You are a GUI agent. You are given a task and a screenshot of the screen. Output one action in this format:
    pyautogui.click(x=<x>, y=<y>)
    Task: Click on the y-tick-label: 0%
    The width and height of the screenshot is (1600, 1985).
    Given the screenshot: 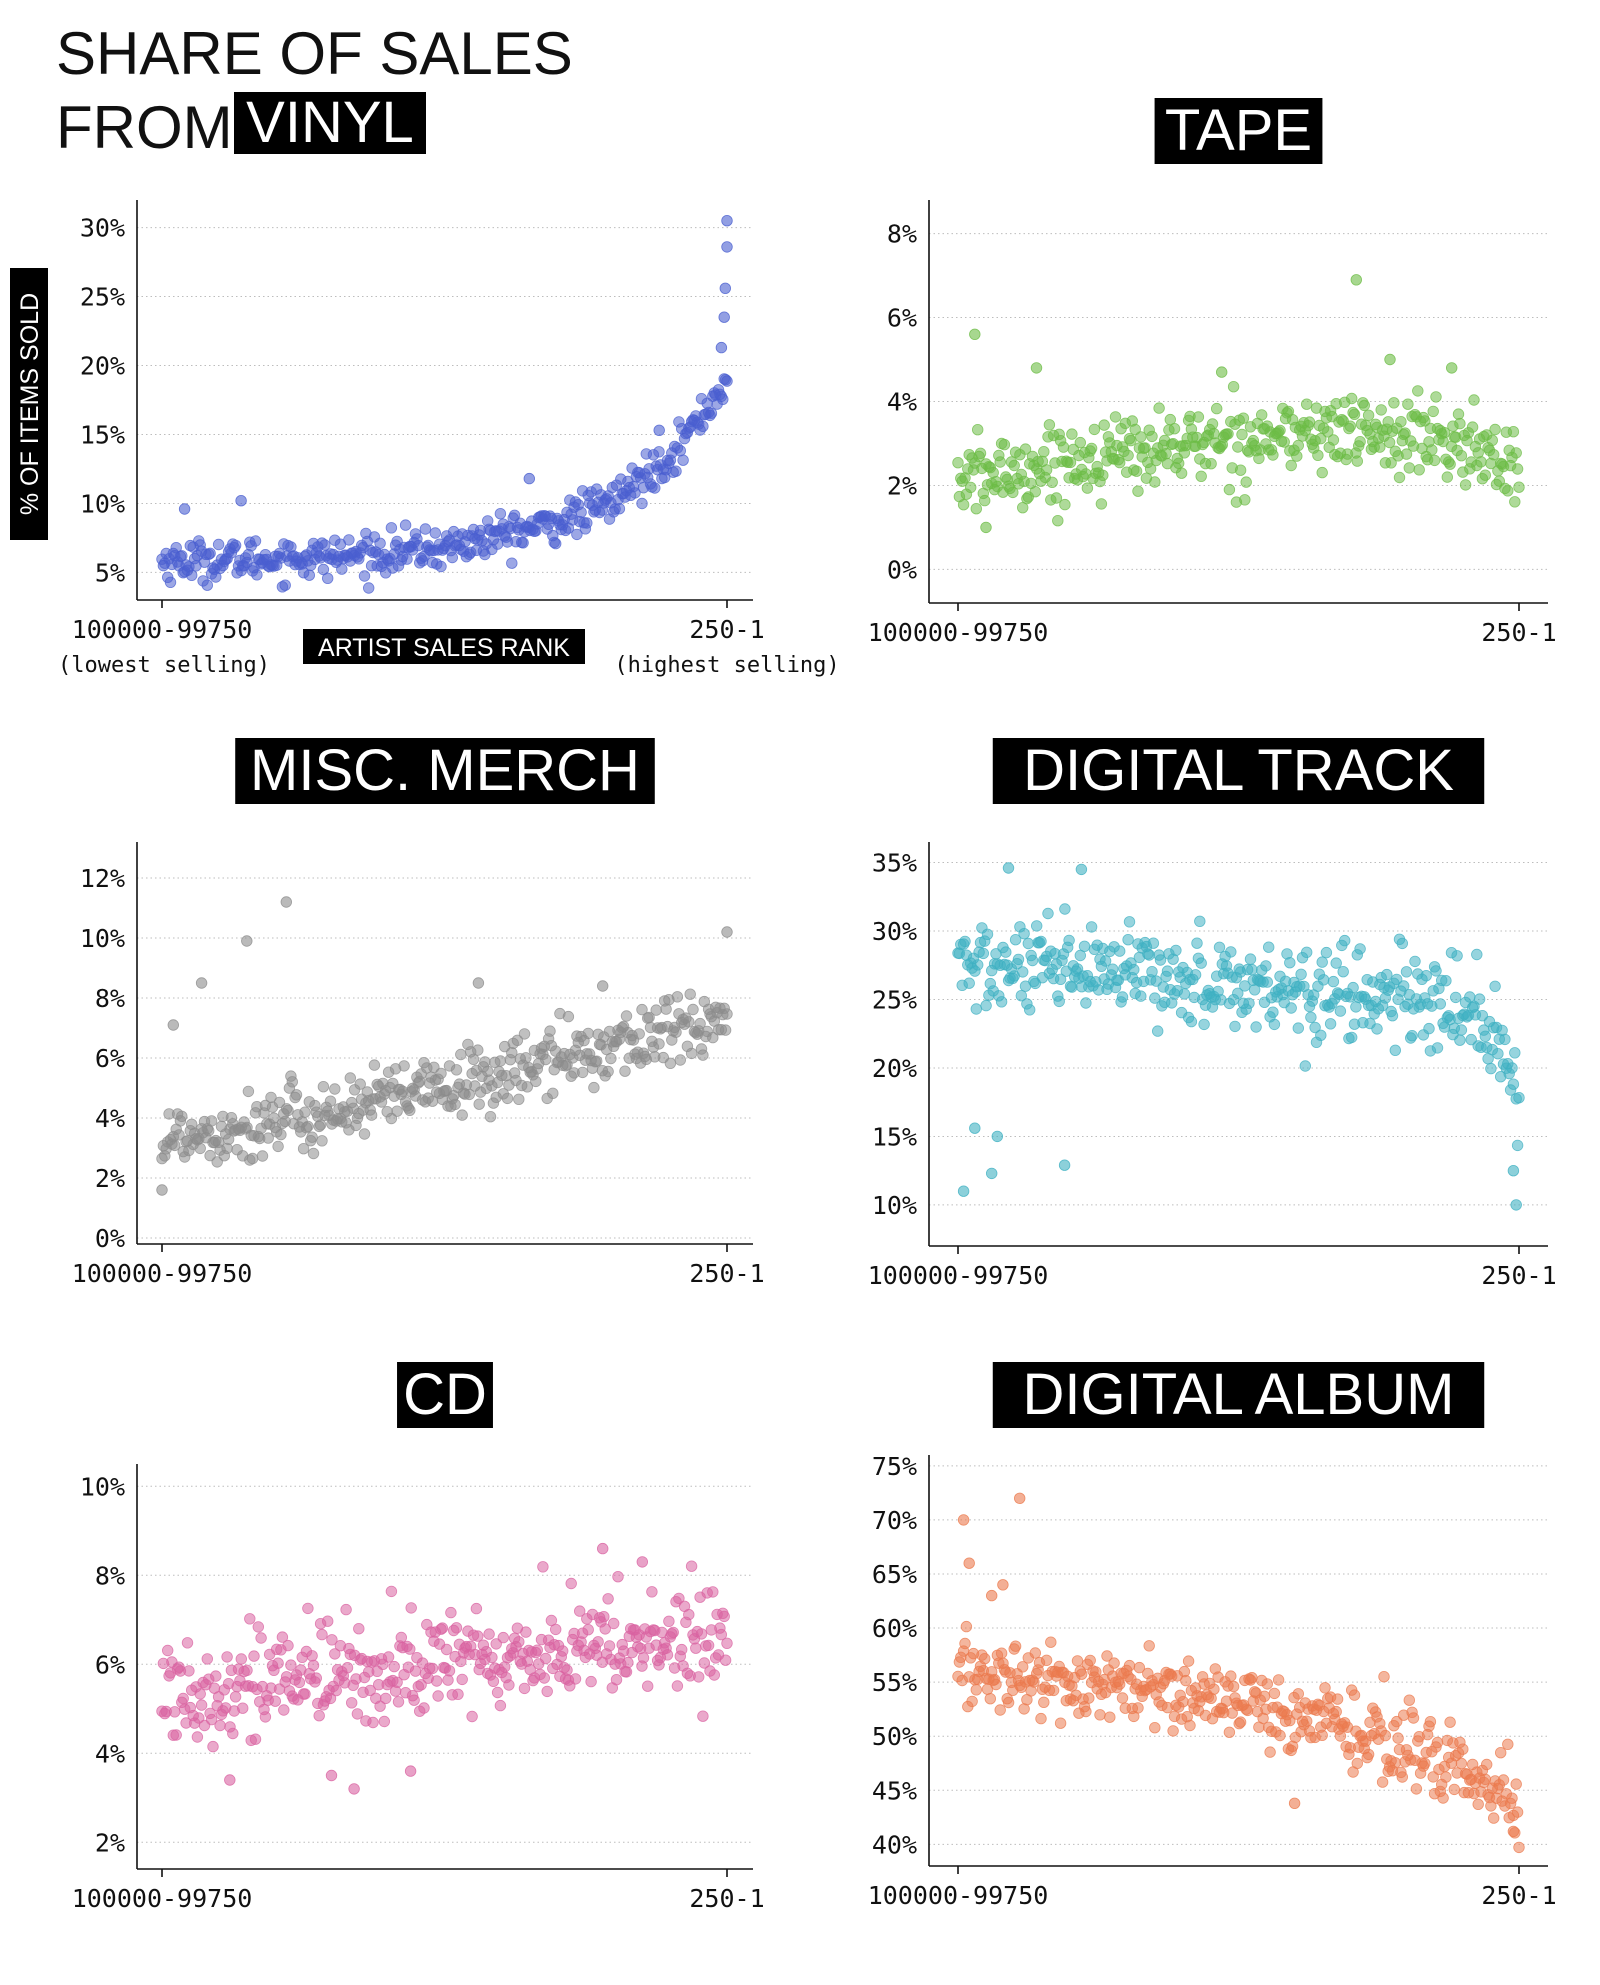 What is the action you would take?
    pyautogui.click(x=110, y=1238)
    